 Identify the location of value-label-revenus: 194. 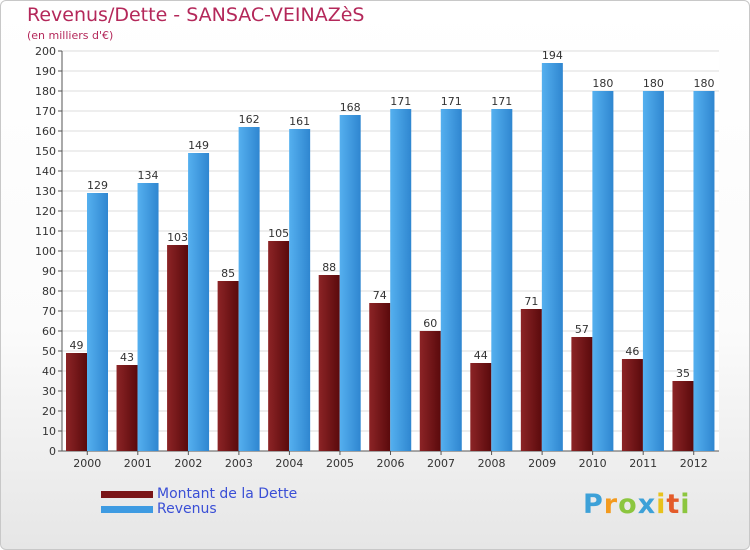
(552, 55).